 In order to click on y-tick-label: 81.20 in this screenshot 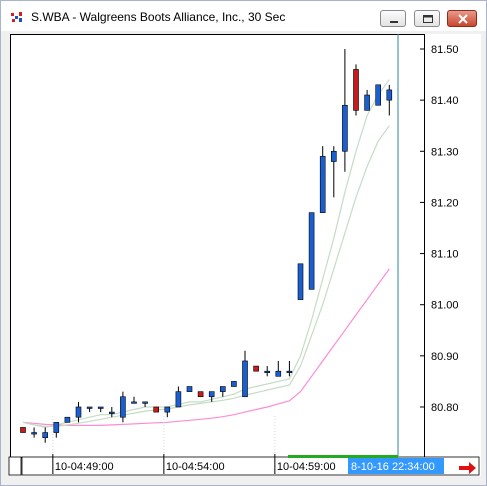, I will do `click(445, 203)`.